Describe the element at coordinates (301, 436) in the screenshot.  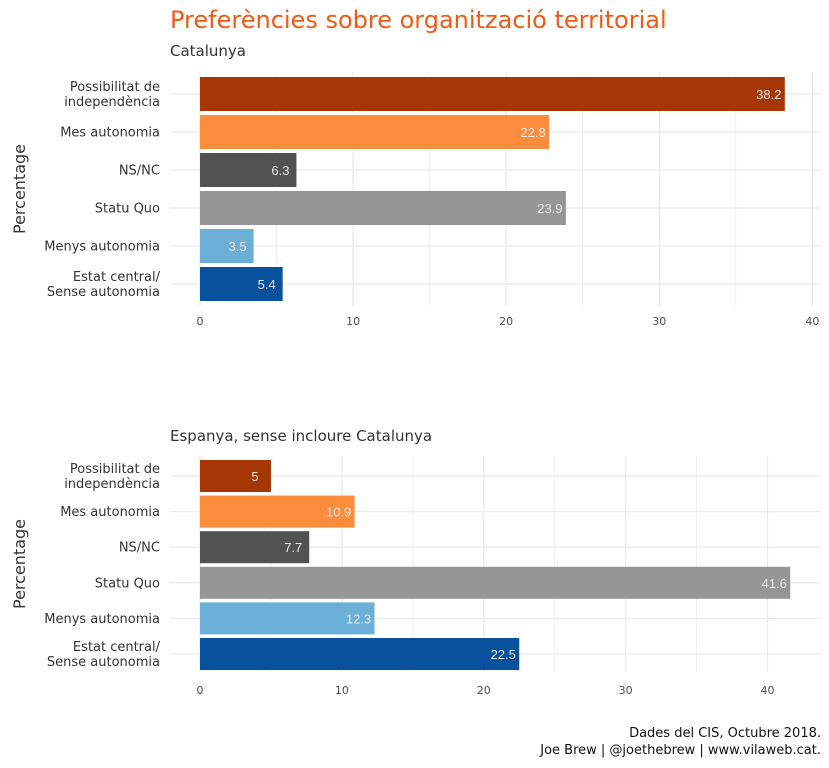
I see `panel-subtitle: Espanya, sense incloure Catalunya` at that location.